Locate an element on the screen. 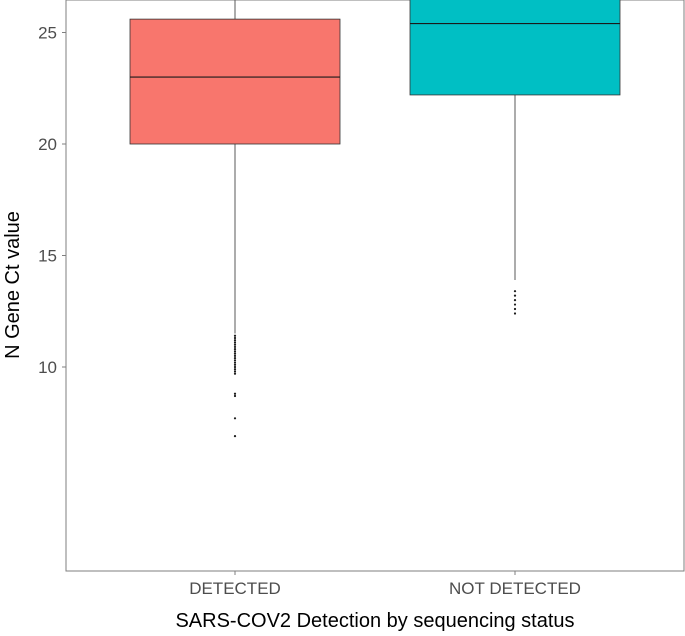 This screenshot has width=685, height=636. y-tick-label: 25 is located at coordinates (47, 33).